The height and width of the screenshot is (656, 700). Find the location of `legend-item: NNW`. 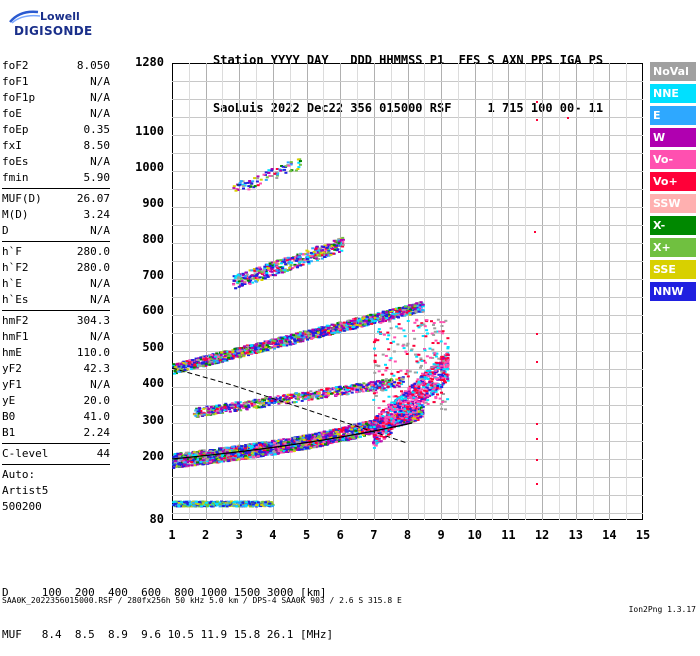

legend-item: NNW is located at coordinates (673, 291).